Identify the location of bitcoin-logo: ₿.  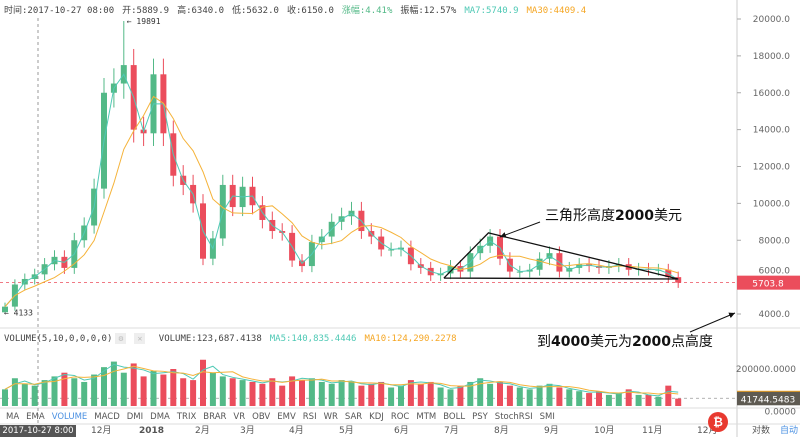
(718, 422).